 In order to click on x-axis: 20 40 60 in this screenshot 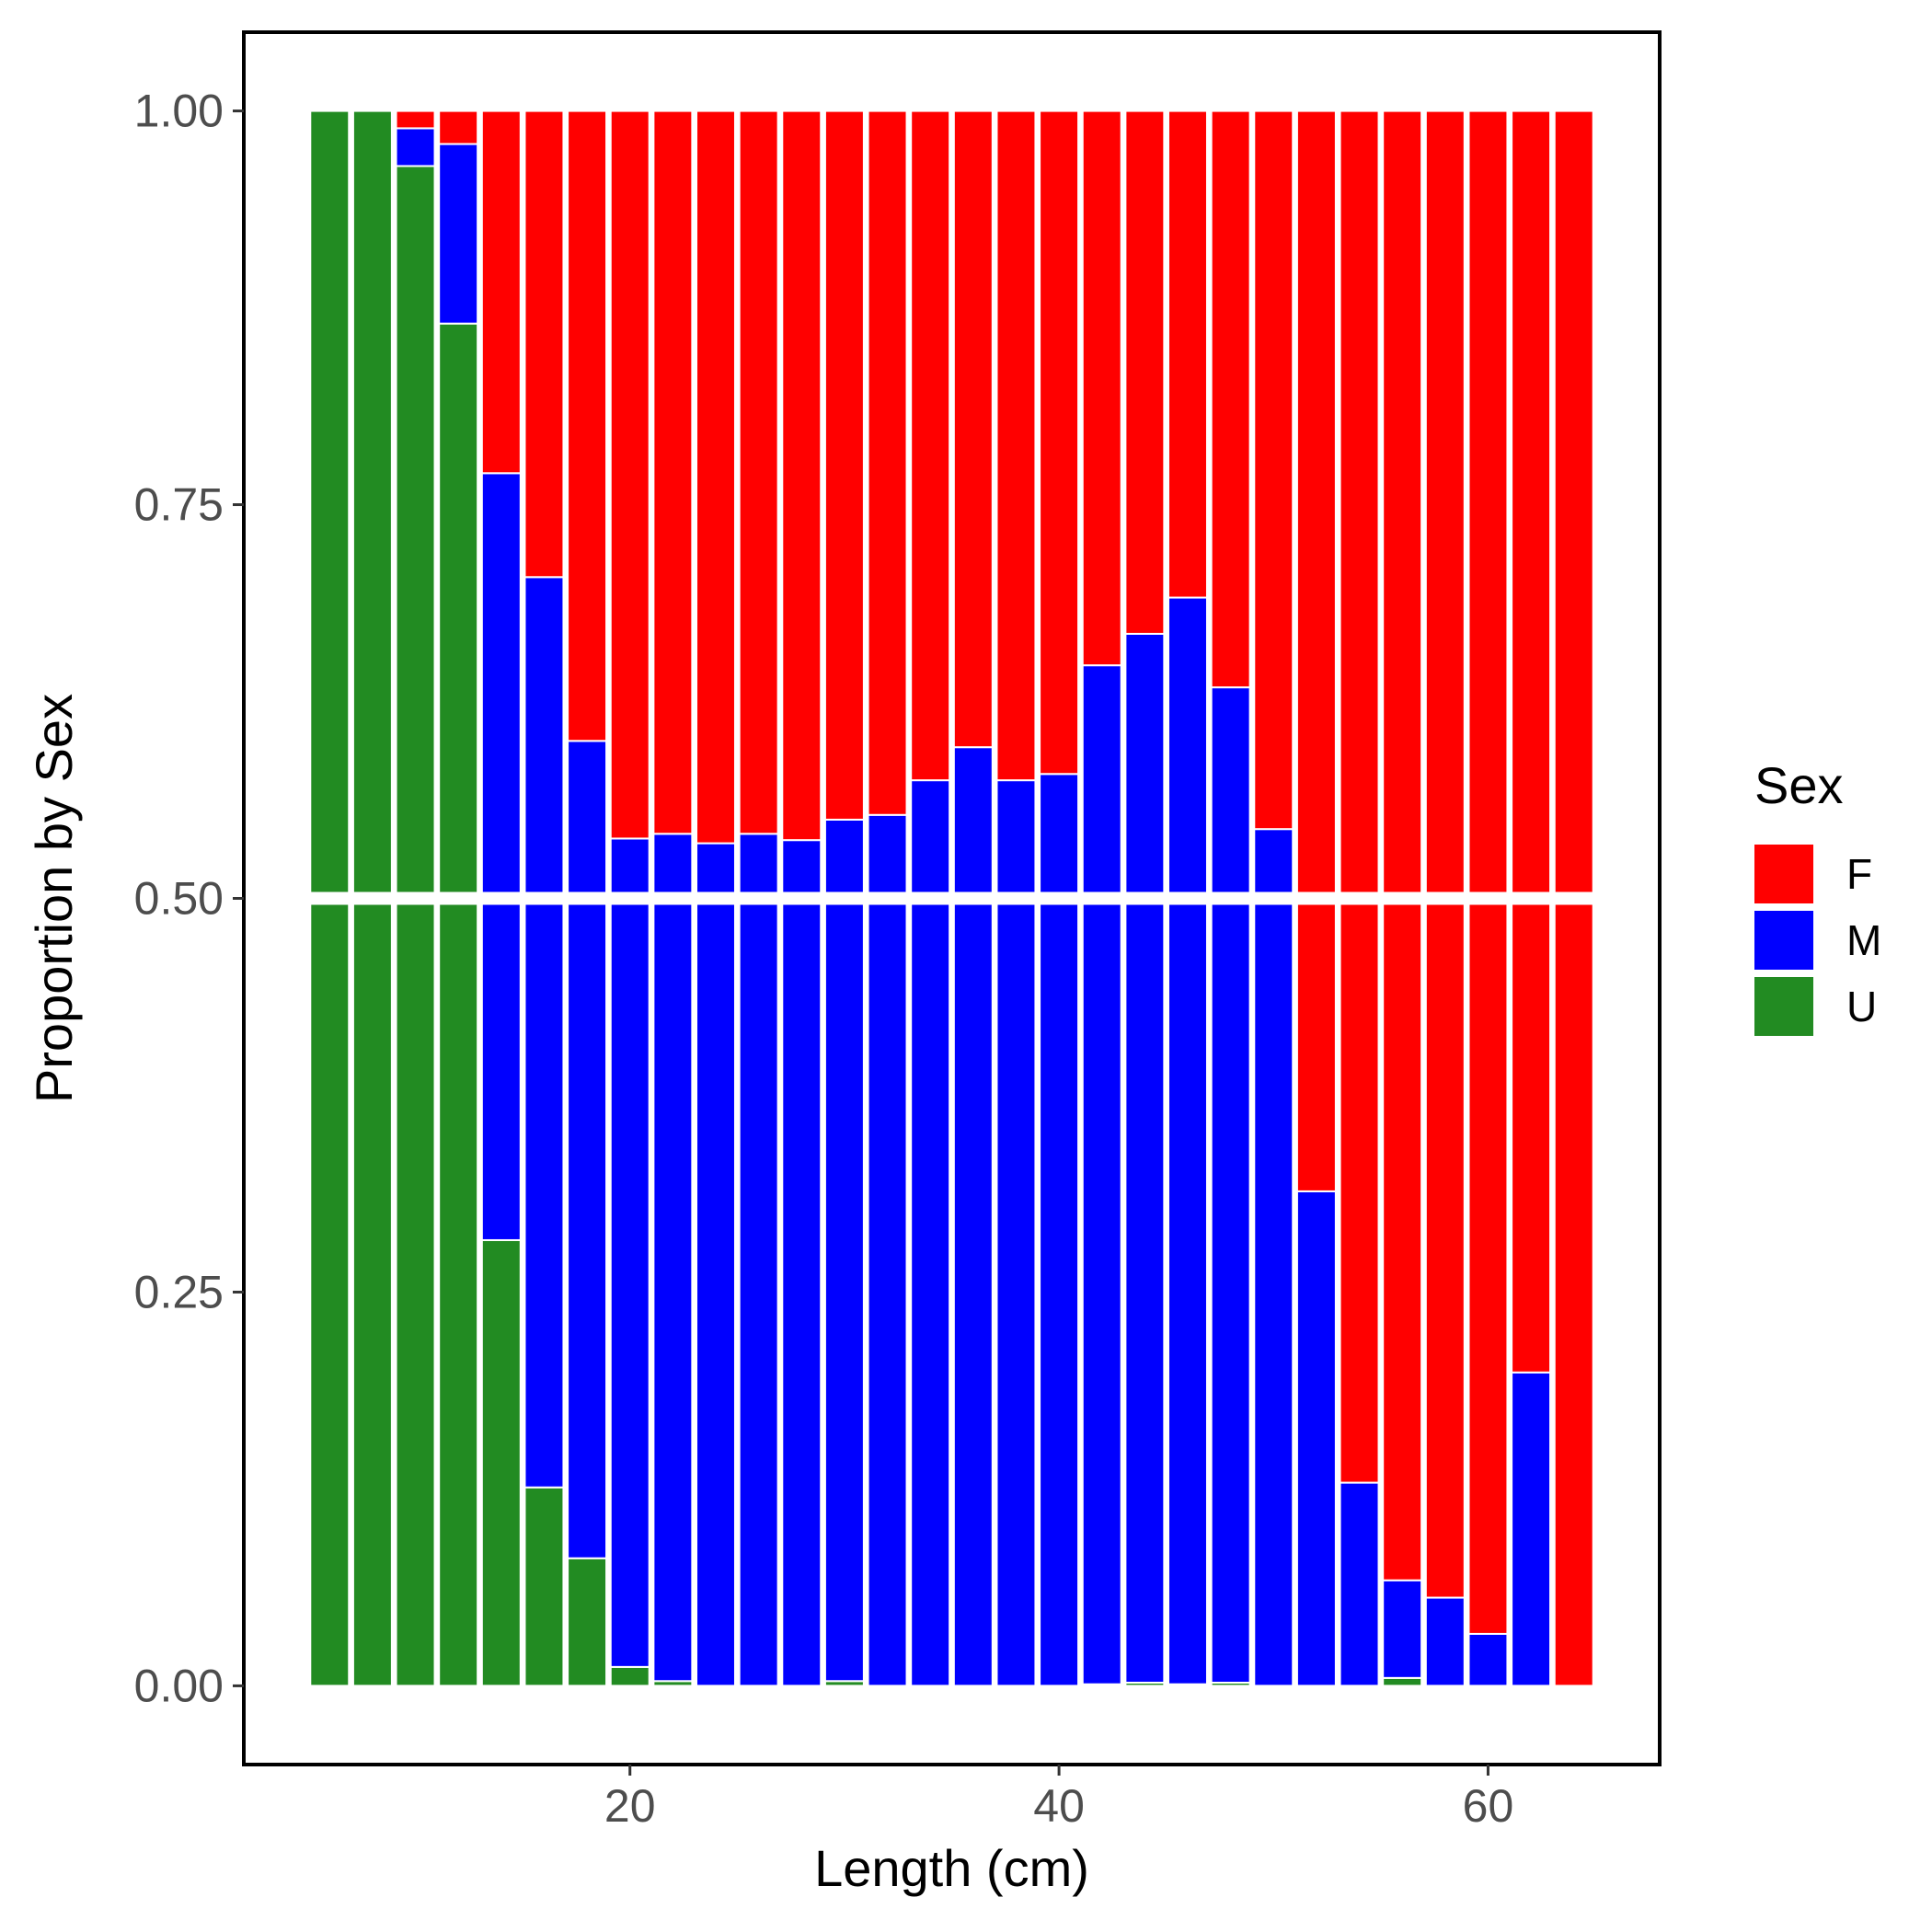, I will do `click(1058, 1798)`.